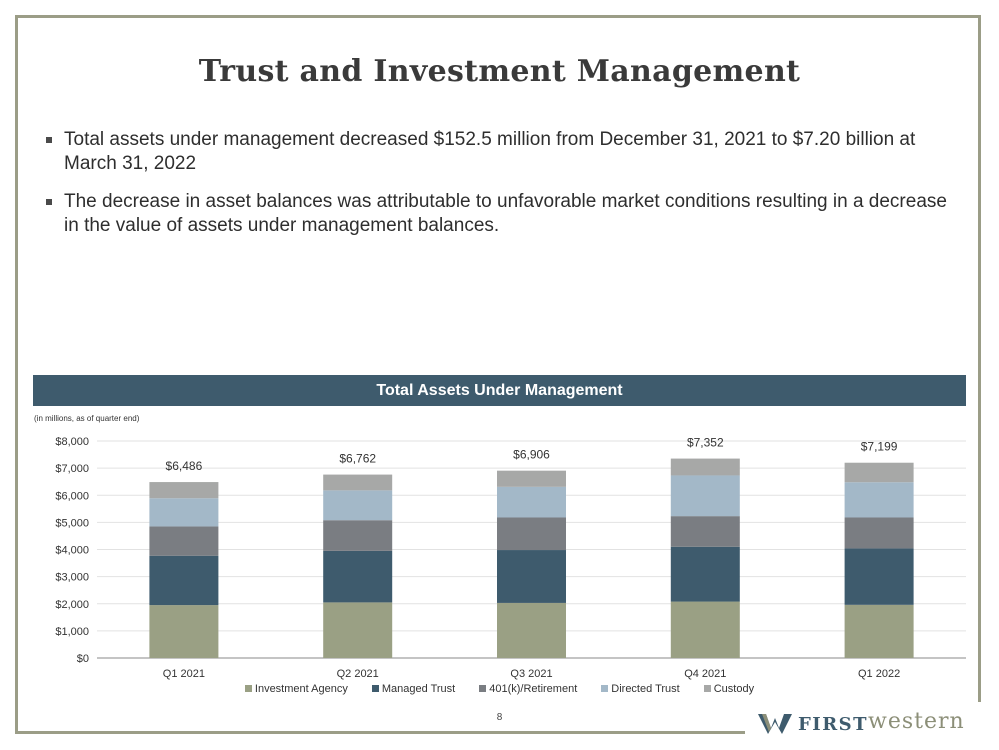  Describe the element at coordinates (83, 659) in the screenshot. I see `y-tick-label: $0` at that location.